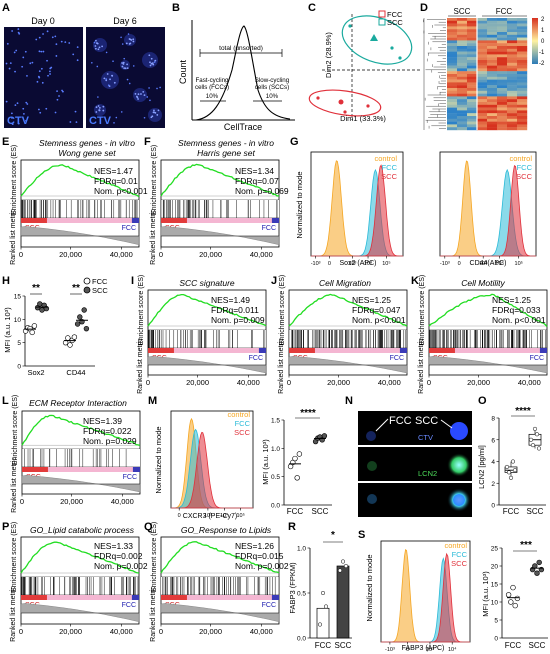 The width and height of the screenshot is (550, 654). Describe the element at coordinates (102, 421) in the screenshot. I see `l-stat-nes: NES=1.39` at that location.